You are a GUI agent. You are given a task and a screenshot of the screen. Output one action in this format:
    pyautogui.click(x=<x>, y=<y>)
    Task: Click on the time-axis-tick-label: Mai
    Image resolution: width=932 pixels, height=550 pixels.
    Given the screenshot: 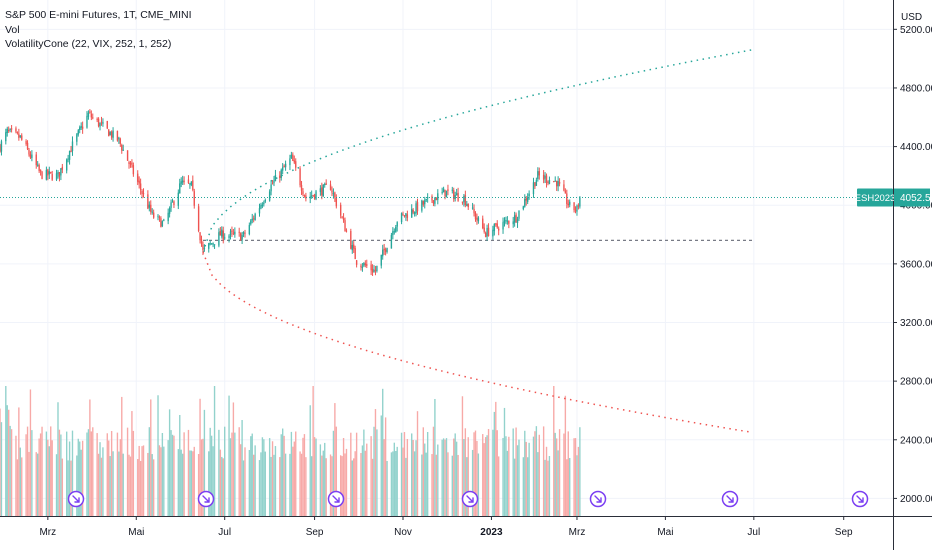 What is the action you would take?
    pyautogui.click(x=665, y=532)
    